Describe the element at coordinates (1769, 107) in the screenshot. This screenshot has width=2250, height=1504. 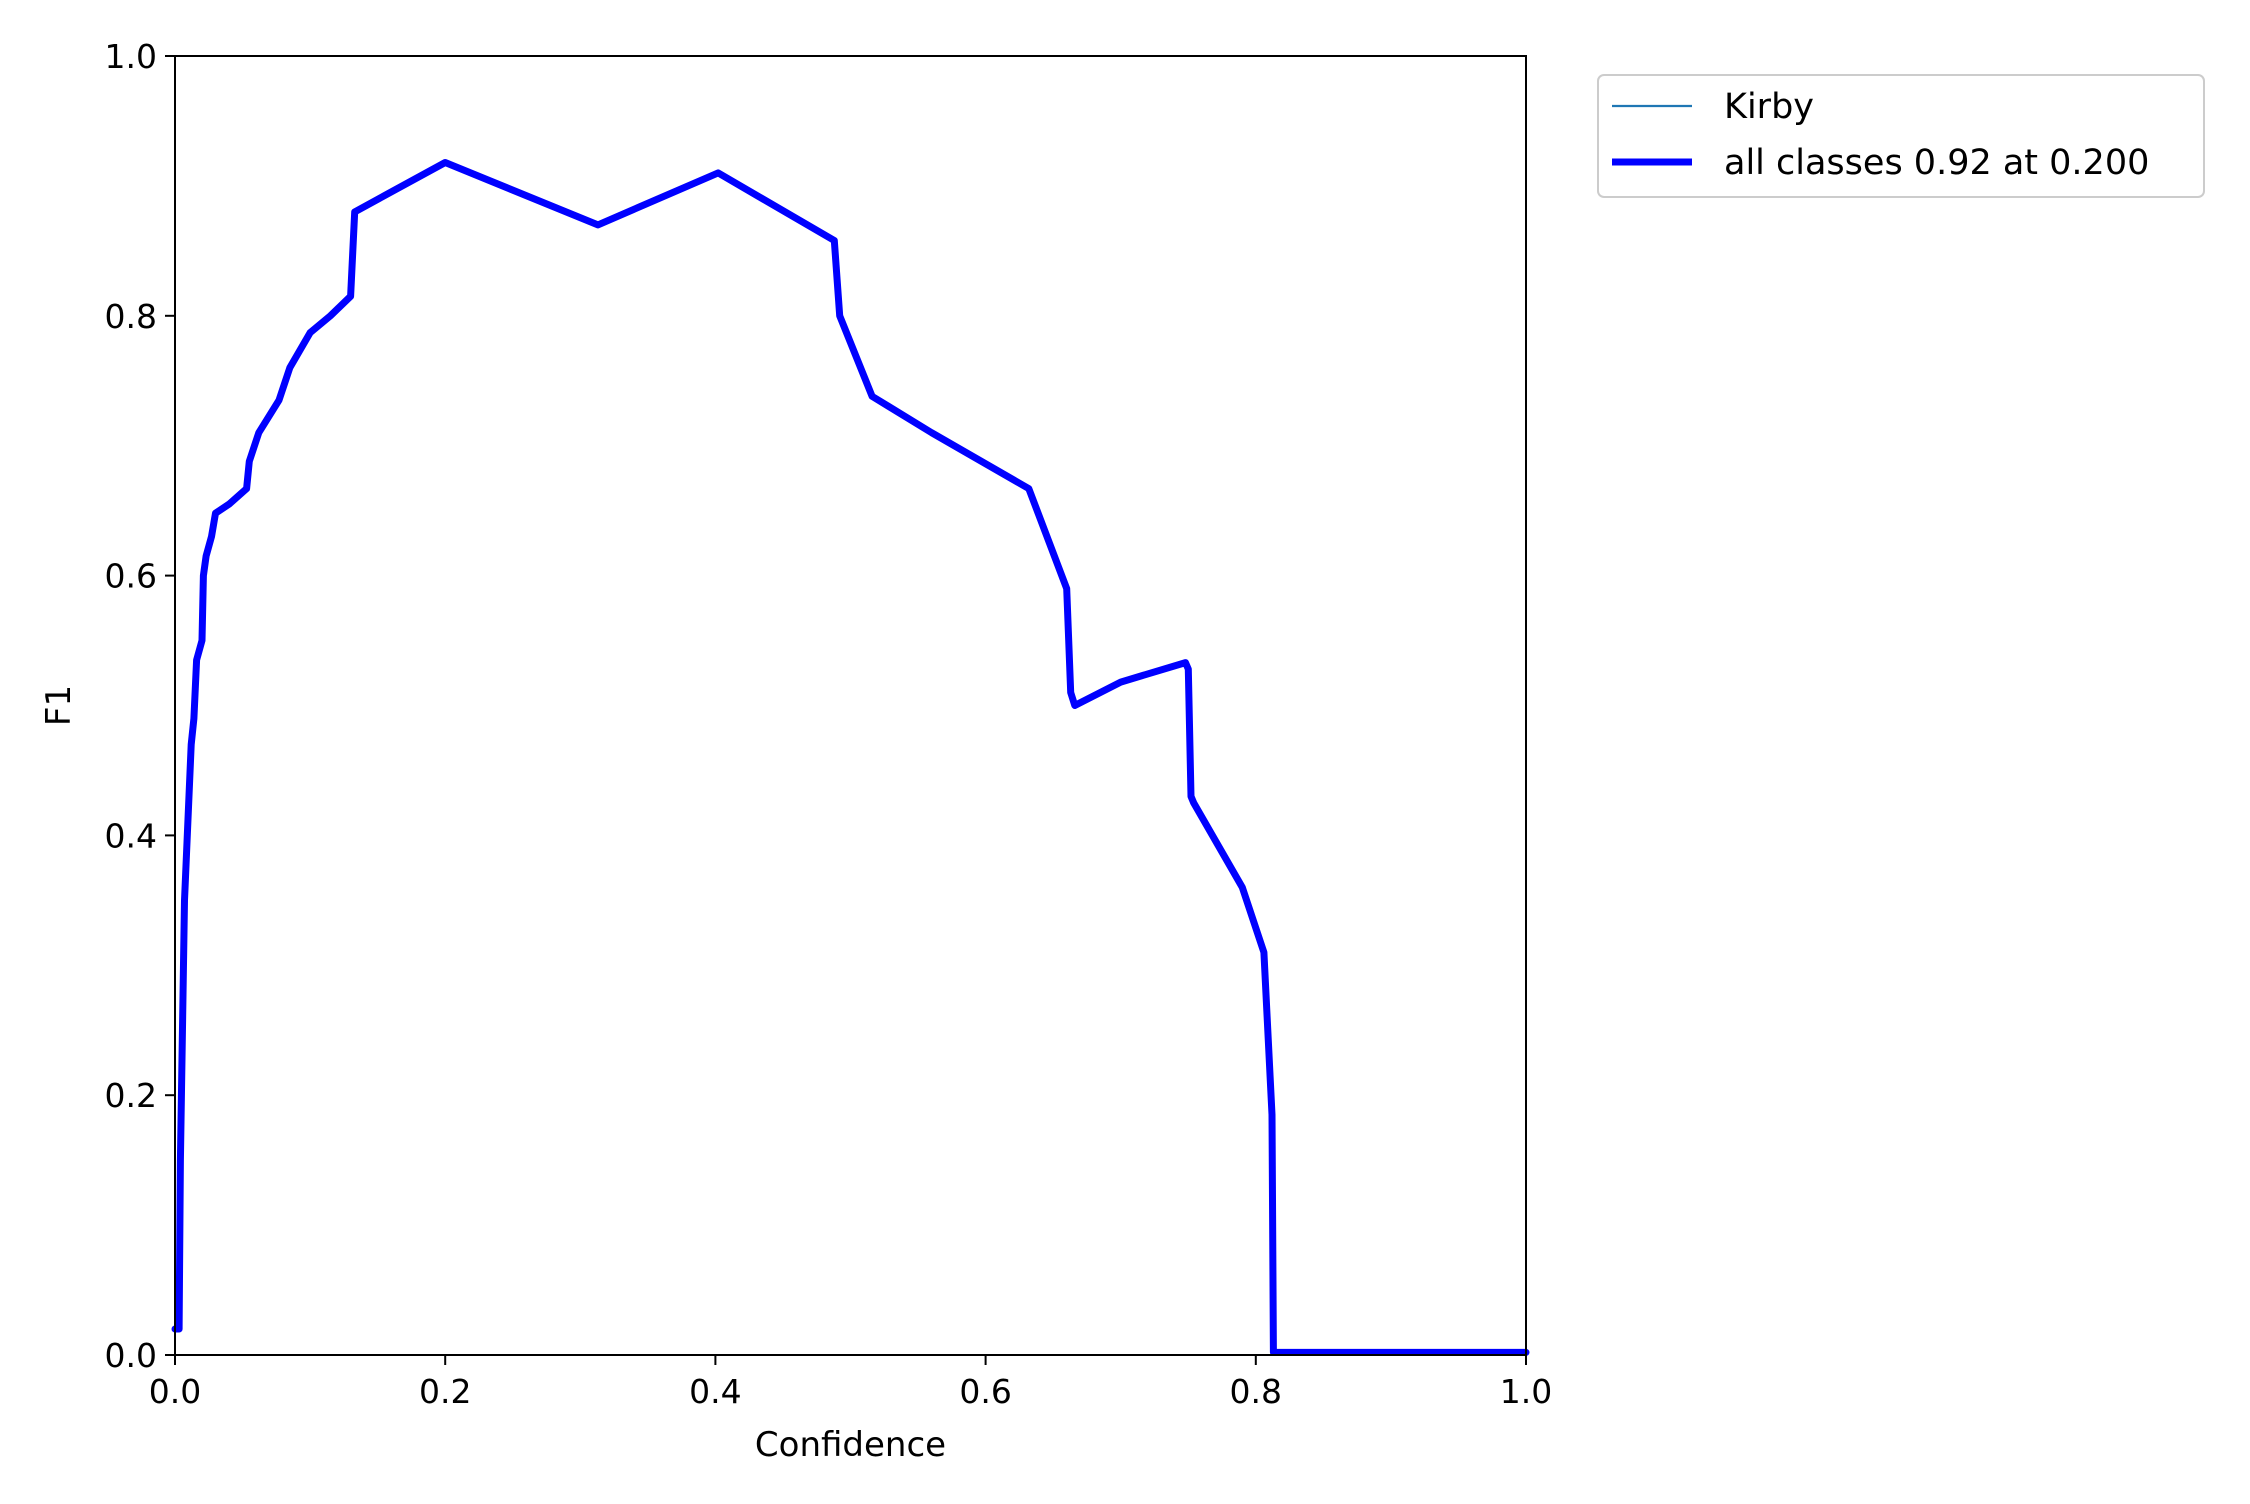
I see `legend-label-kirby: Kirby` at that location.